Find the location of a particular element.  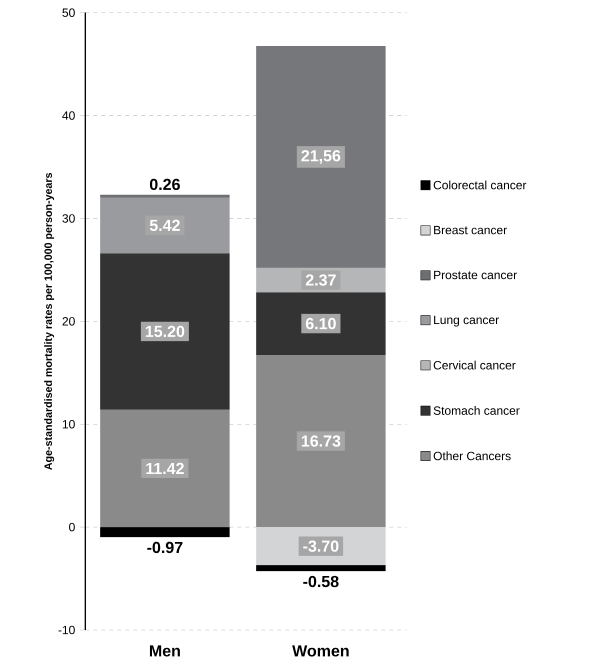

data-label: 11.42 is located at coordinates (165, 468).